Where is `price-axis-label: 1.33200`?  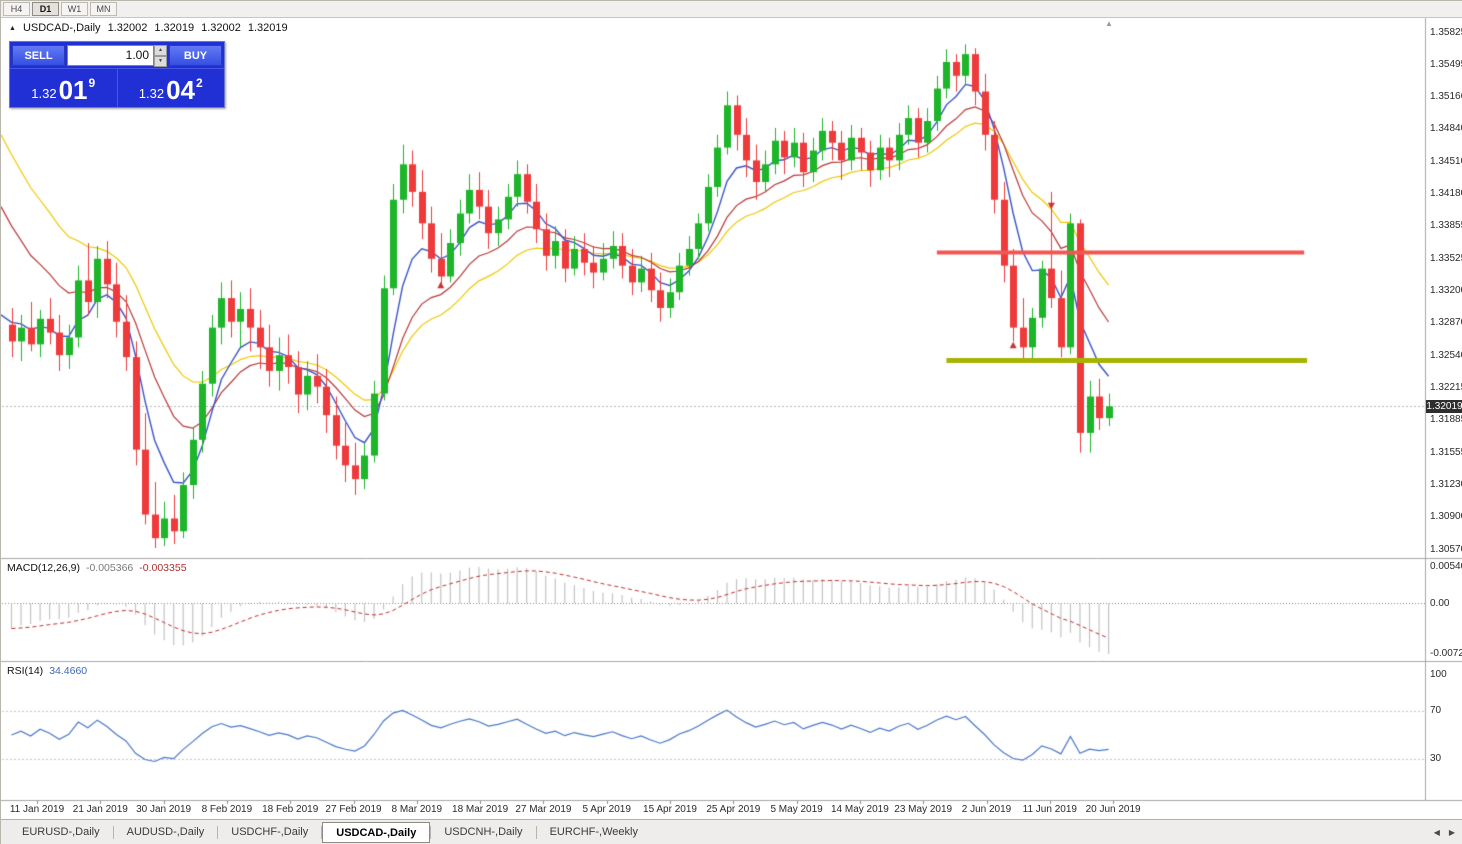 price-axis-label: 1.33200 is located at coordinates (1446, 290).